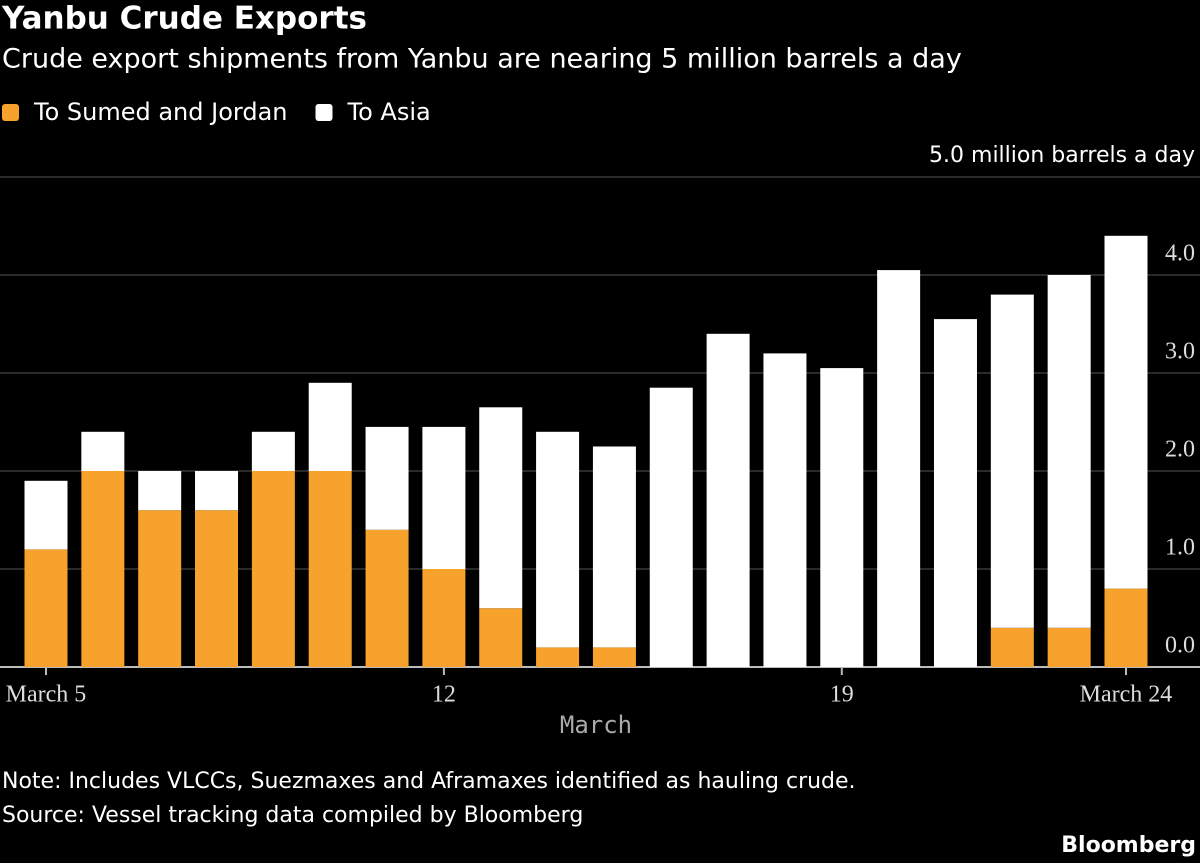  Describe the element at coordinates (1180, 646) in the screenshot. I see `y-tick-label: 0.0` at that location.